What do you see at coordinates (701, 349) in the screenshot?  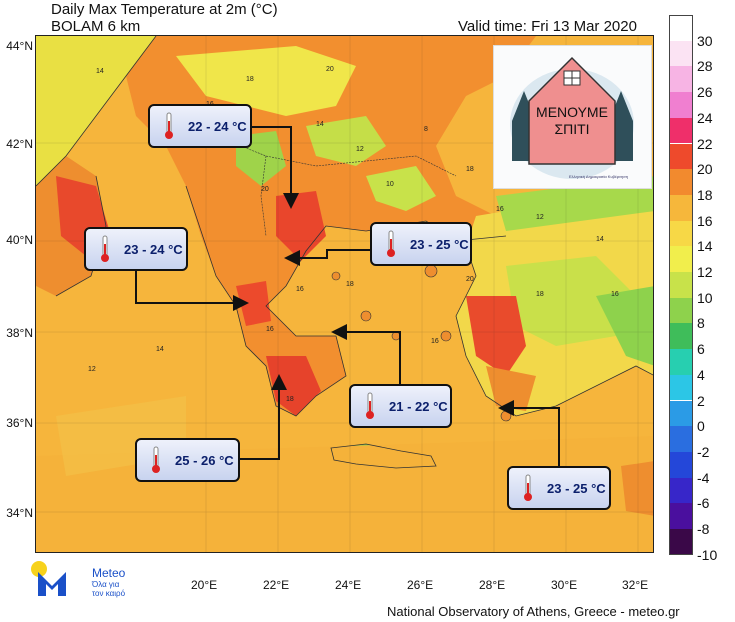 I see `colorbar-tick: 6` at bounding box center [701, 349].